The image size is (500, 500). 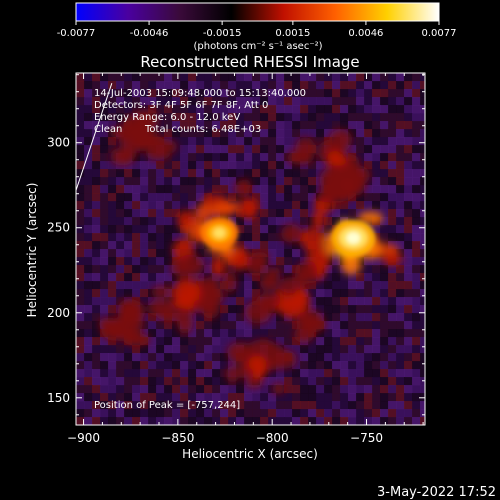 What do you see at coordinates (167, 117) in the screenshot?
I see `annotation-energy-range: Energy Range: 6.0 - 12.0 keV` at bounding box center [167, 117].